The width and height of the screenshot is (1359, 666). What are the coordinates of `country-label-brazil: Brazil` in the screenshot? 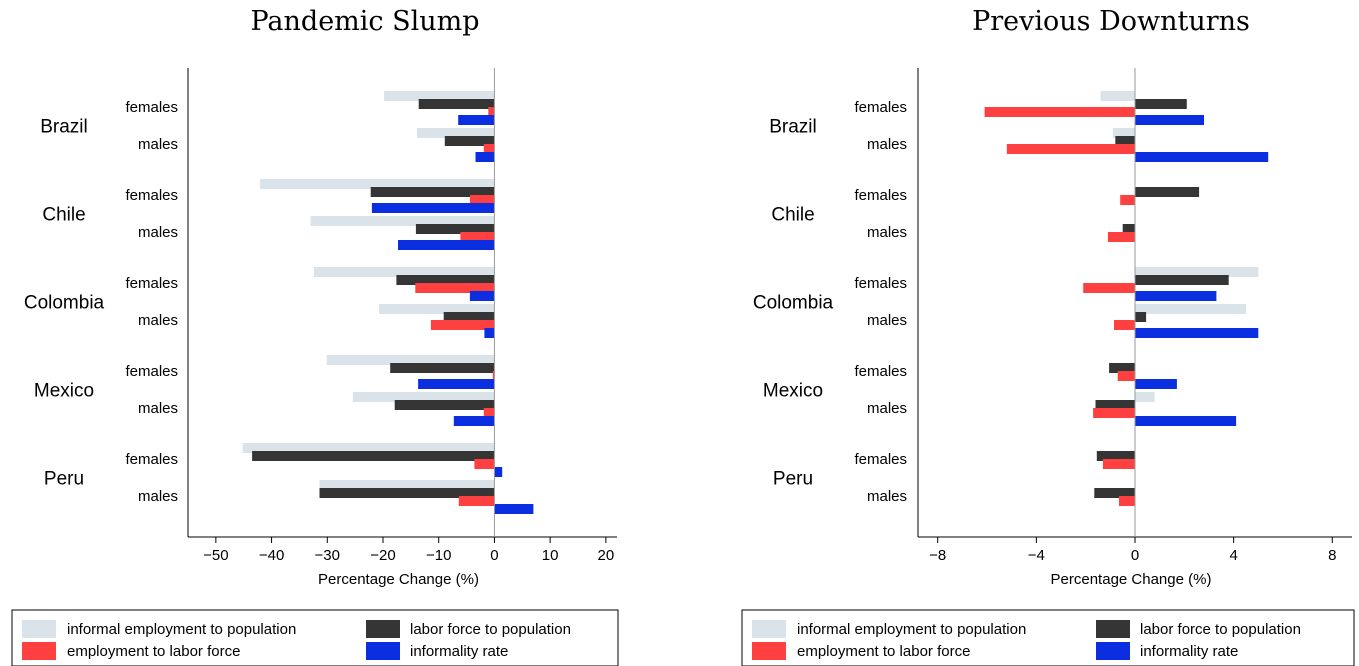 It's located at (793, 127).